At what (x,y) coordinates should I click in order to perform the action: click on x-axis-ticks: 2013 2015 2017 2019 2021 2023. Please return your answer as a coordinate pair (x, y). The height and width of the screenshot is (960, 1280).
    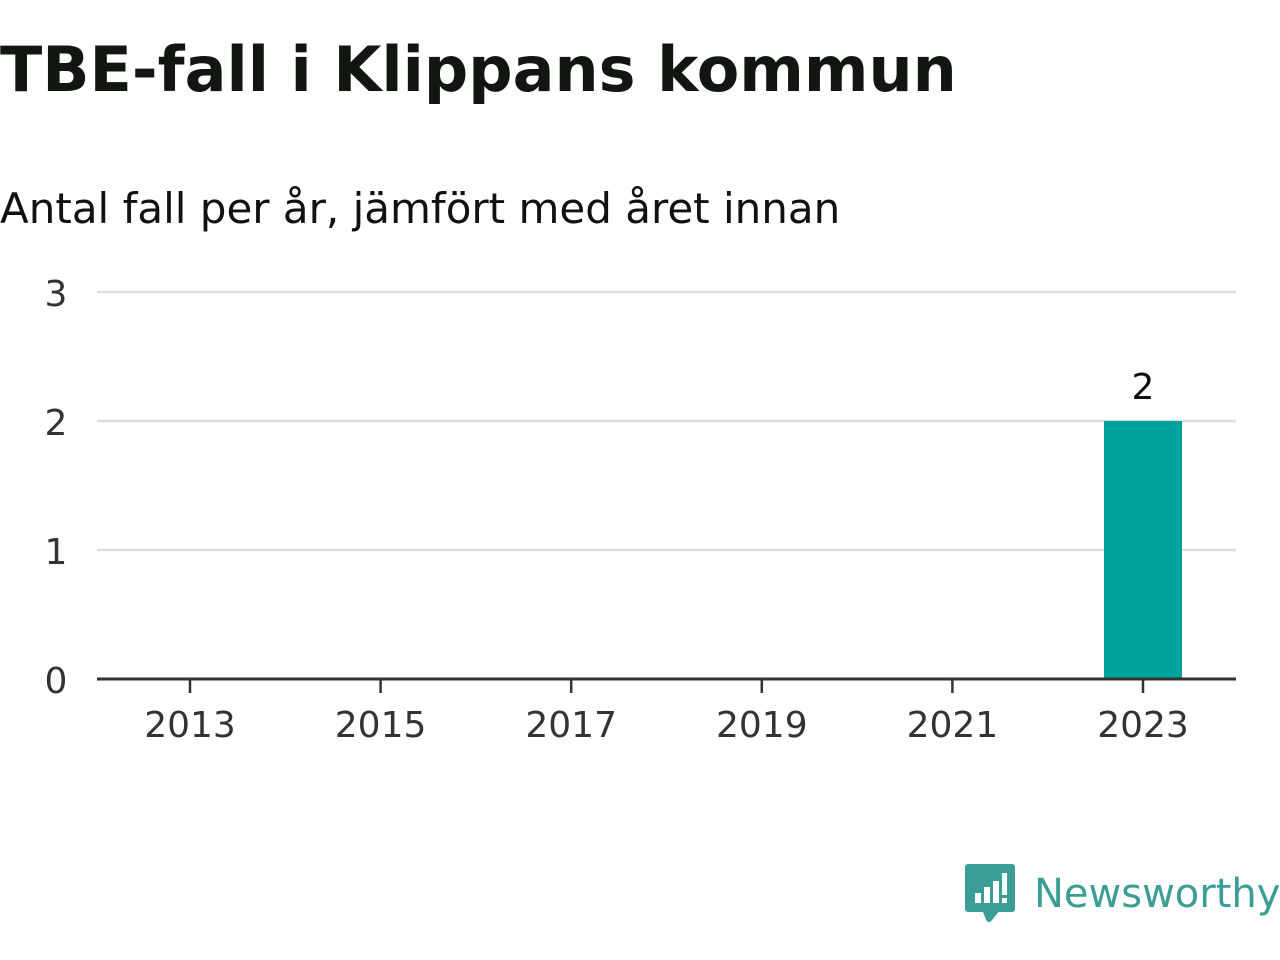
    Looking at the image, I should click on (666, 712).